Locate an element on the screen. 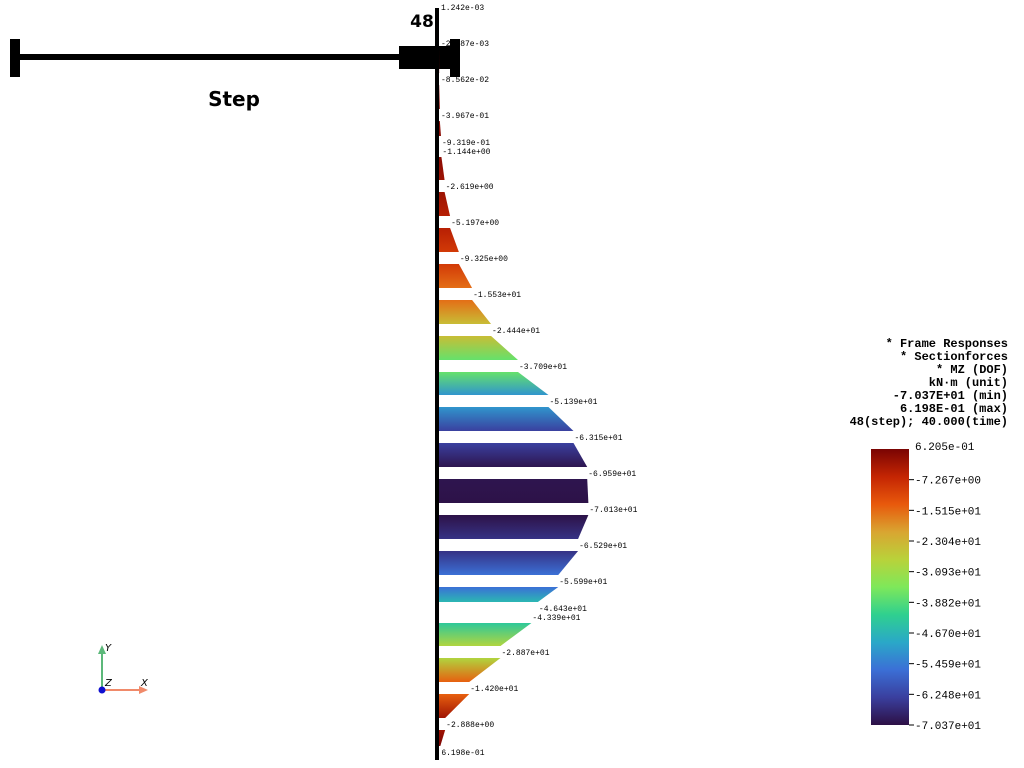 The height and width of the screenshot is (768, 1024). z-axis is located at coordinates (102, 690).